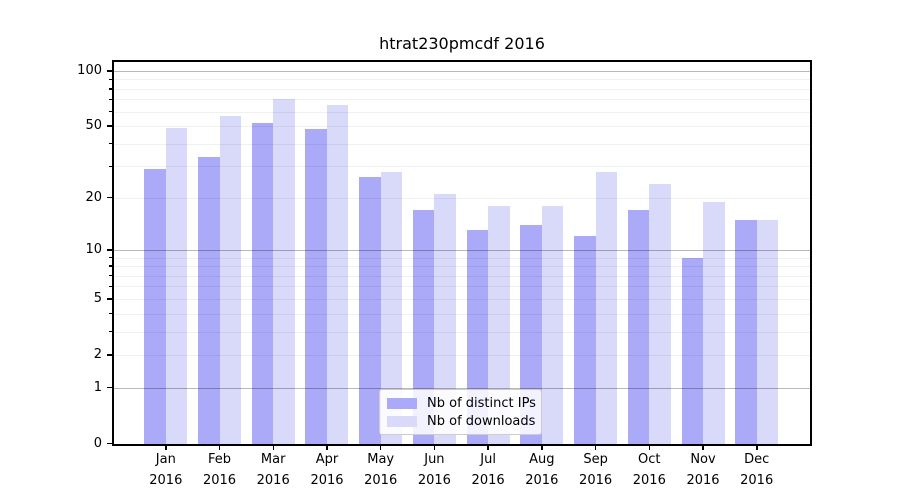 Image resolution: width=900 pixels, height=500 pixels. What do you see at coordinates (166, 447) in the screenshot?
I see `x-tick-jan` at bounding box center [166, 447].